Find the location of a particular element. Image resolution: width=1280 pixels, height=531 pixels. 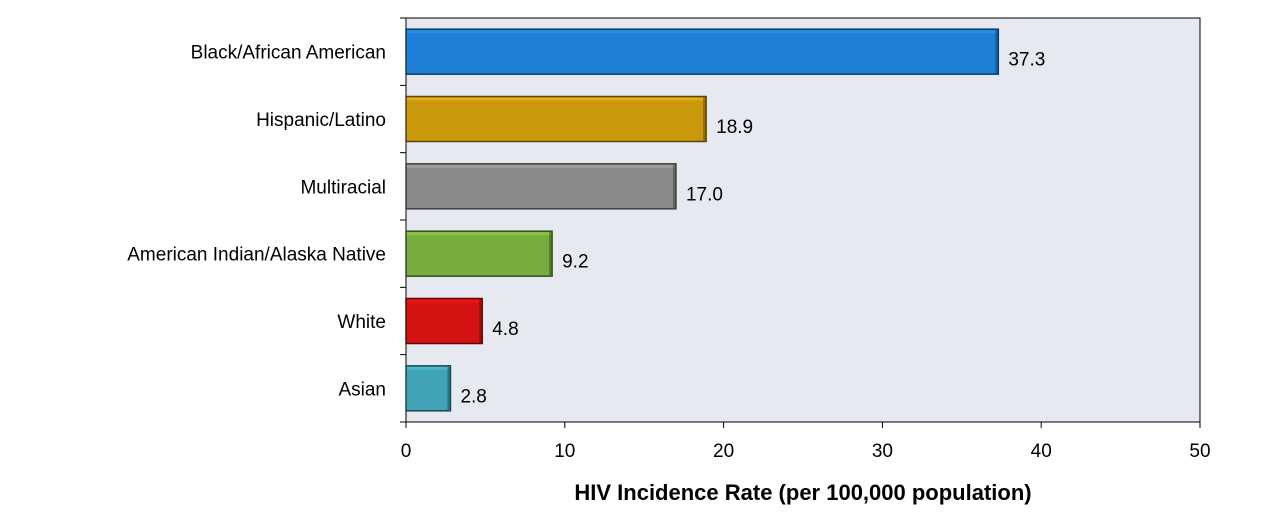

x-tick-label: 40 is located at coordinates (1041, 451).